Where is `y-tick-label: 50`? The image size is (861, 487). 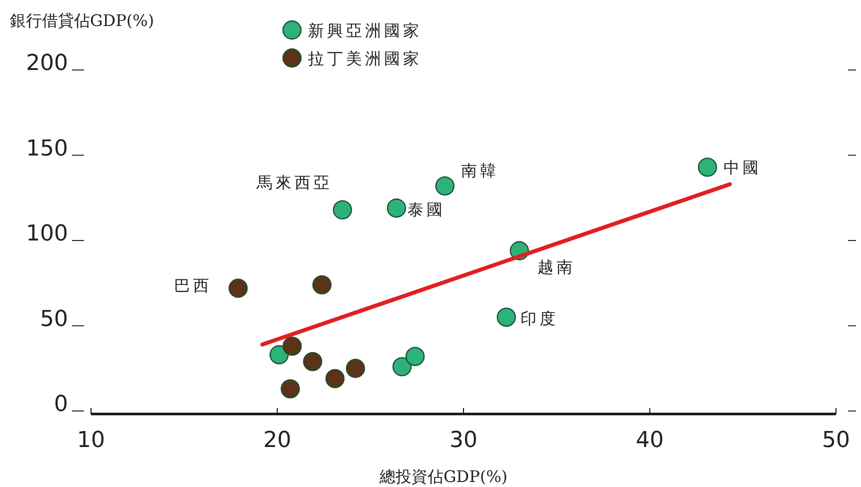 y-tick-label: 50 is located at coordinates (54, 319).